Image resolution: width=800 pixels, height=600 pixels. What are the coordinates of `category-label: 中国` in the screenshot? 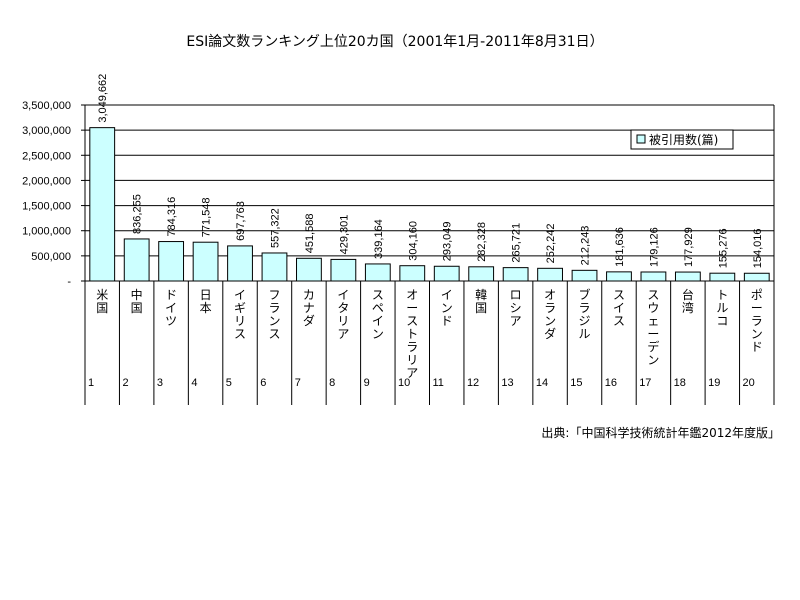 It's located at (137, 301).